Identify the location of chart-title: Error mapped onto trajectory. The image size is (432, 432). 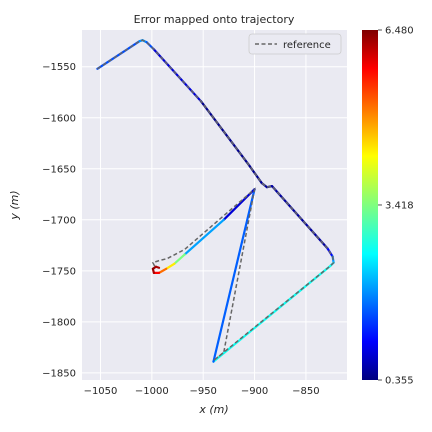
(214, 19).